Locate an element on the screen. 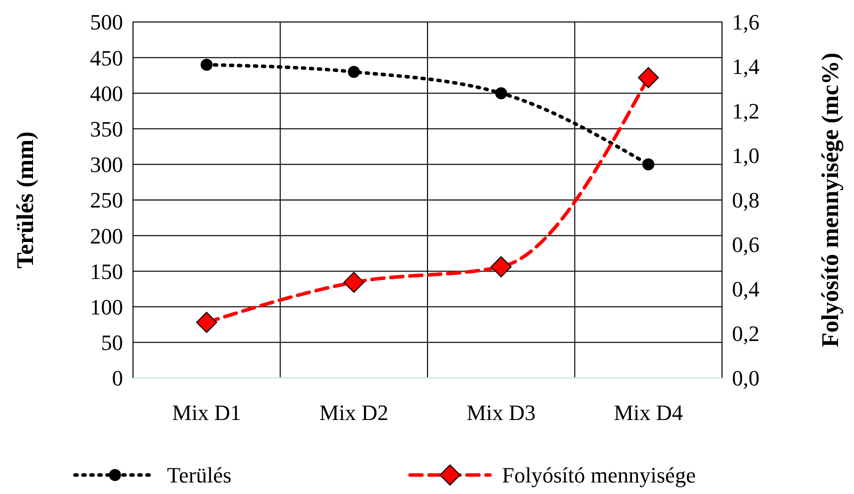  legend-label: Terülés is located at coordinates (199, 475).